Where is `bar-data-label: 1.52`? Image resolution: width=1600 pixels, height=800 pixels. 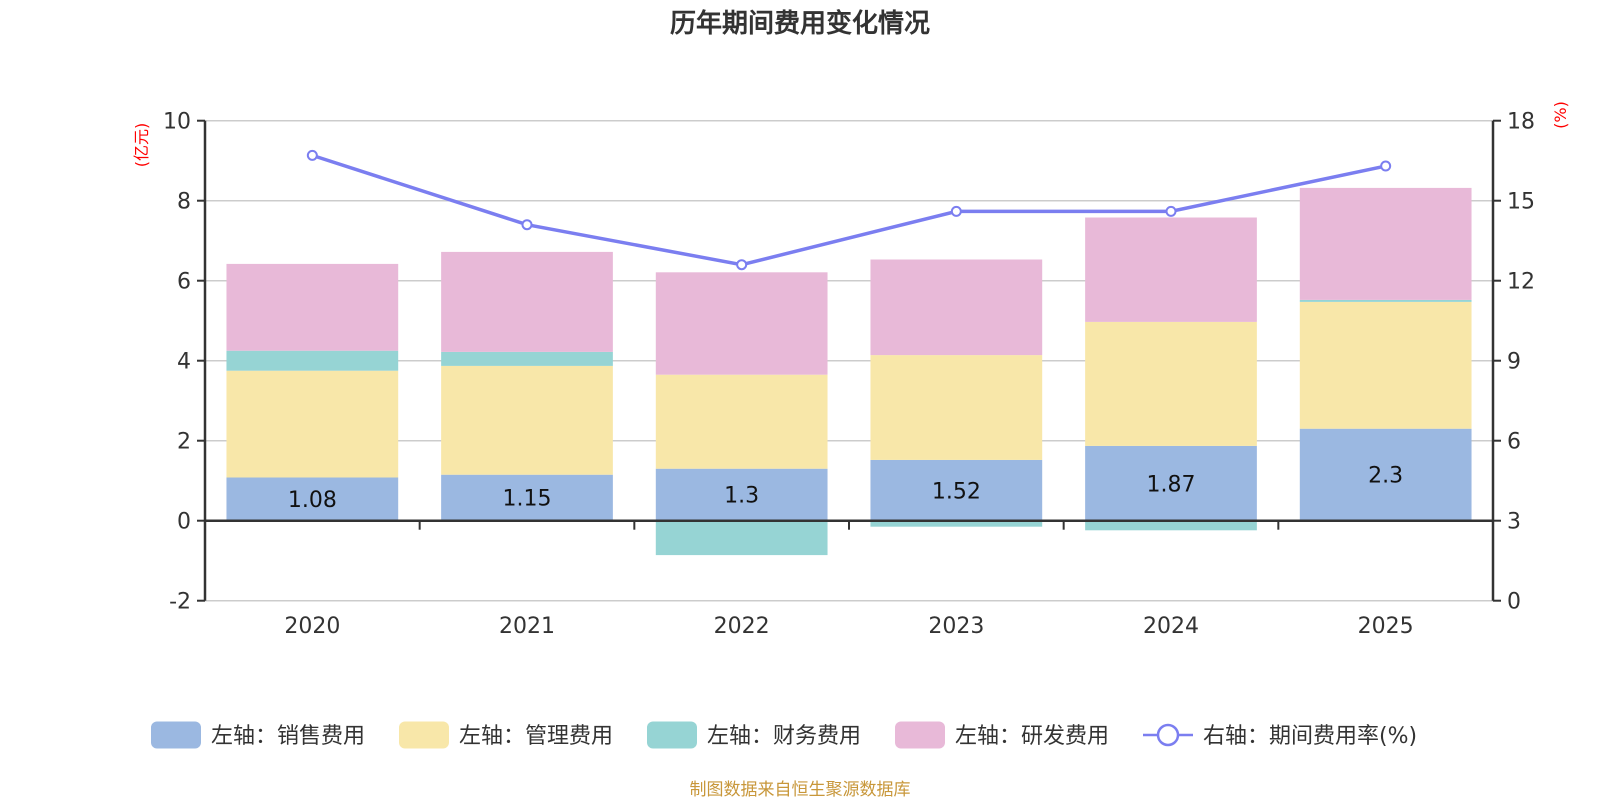
bar-data-label: 1.52 is located at coordinates (956, 491).